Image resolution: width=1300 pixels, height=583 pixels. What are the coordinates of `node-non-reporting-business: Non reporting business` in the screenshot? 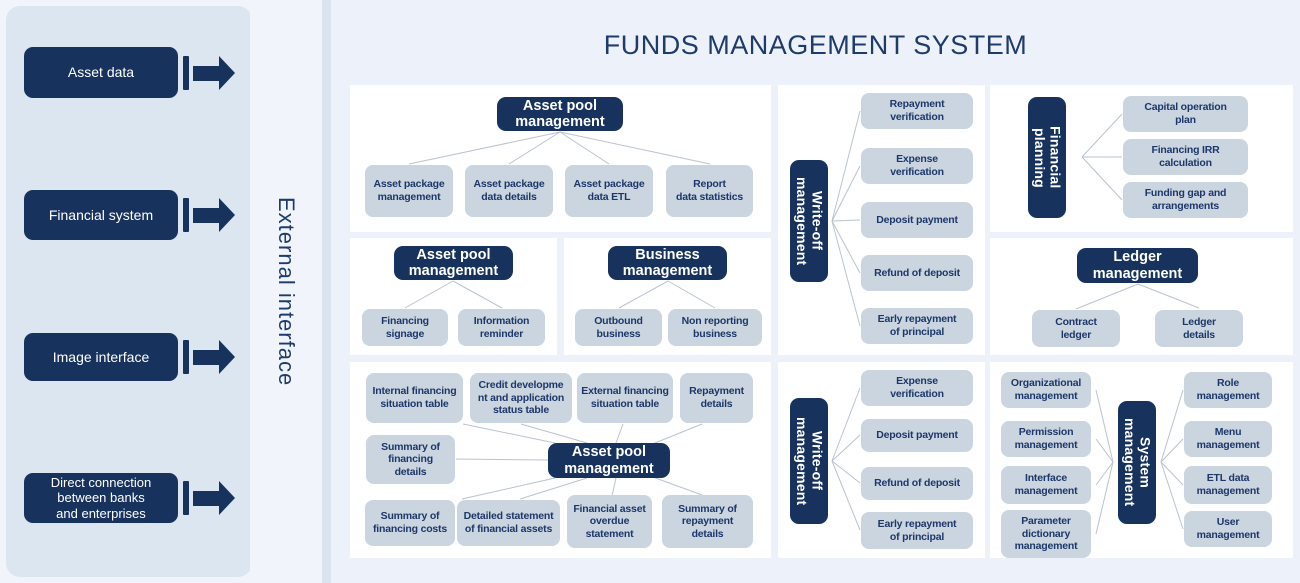 It's located at (715, 327).